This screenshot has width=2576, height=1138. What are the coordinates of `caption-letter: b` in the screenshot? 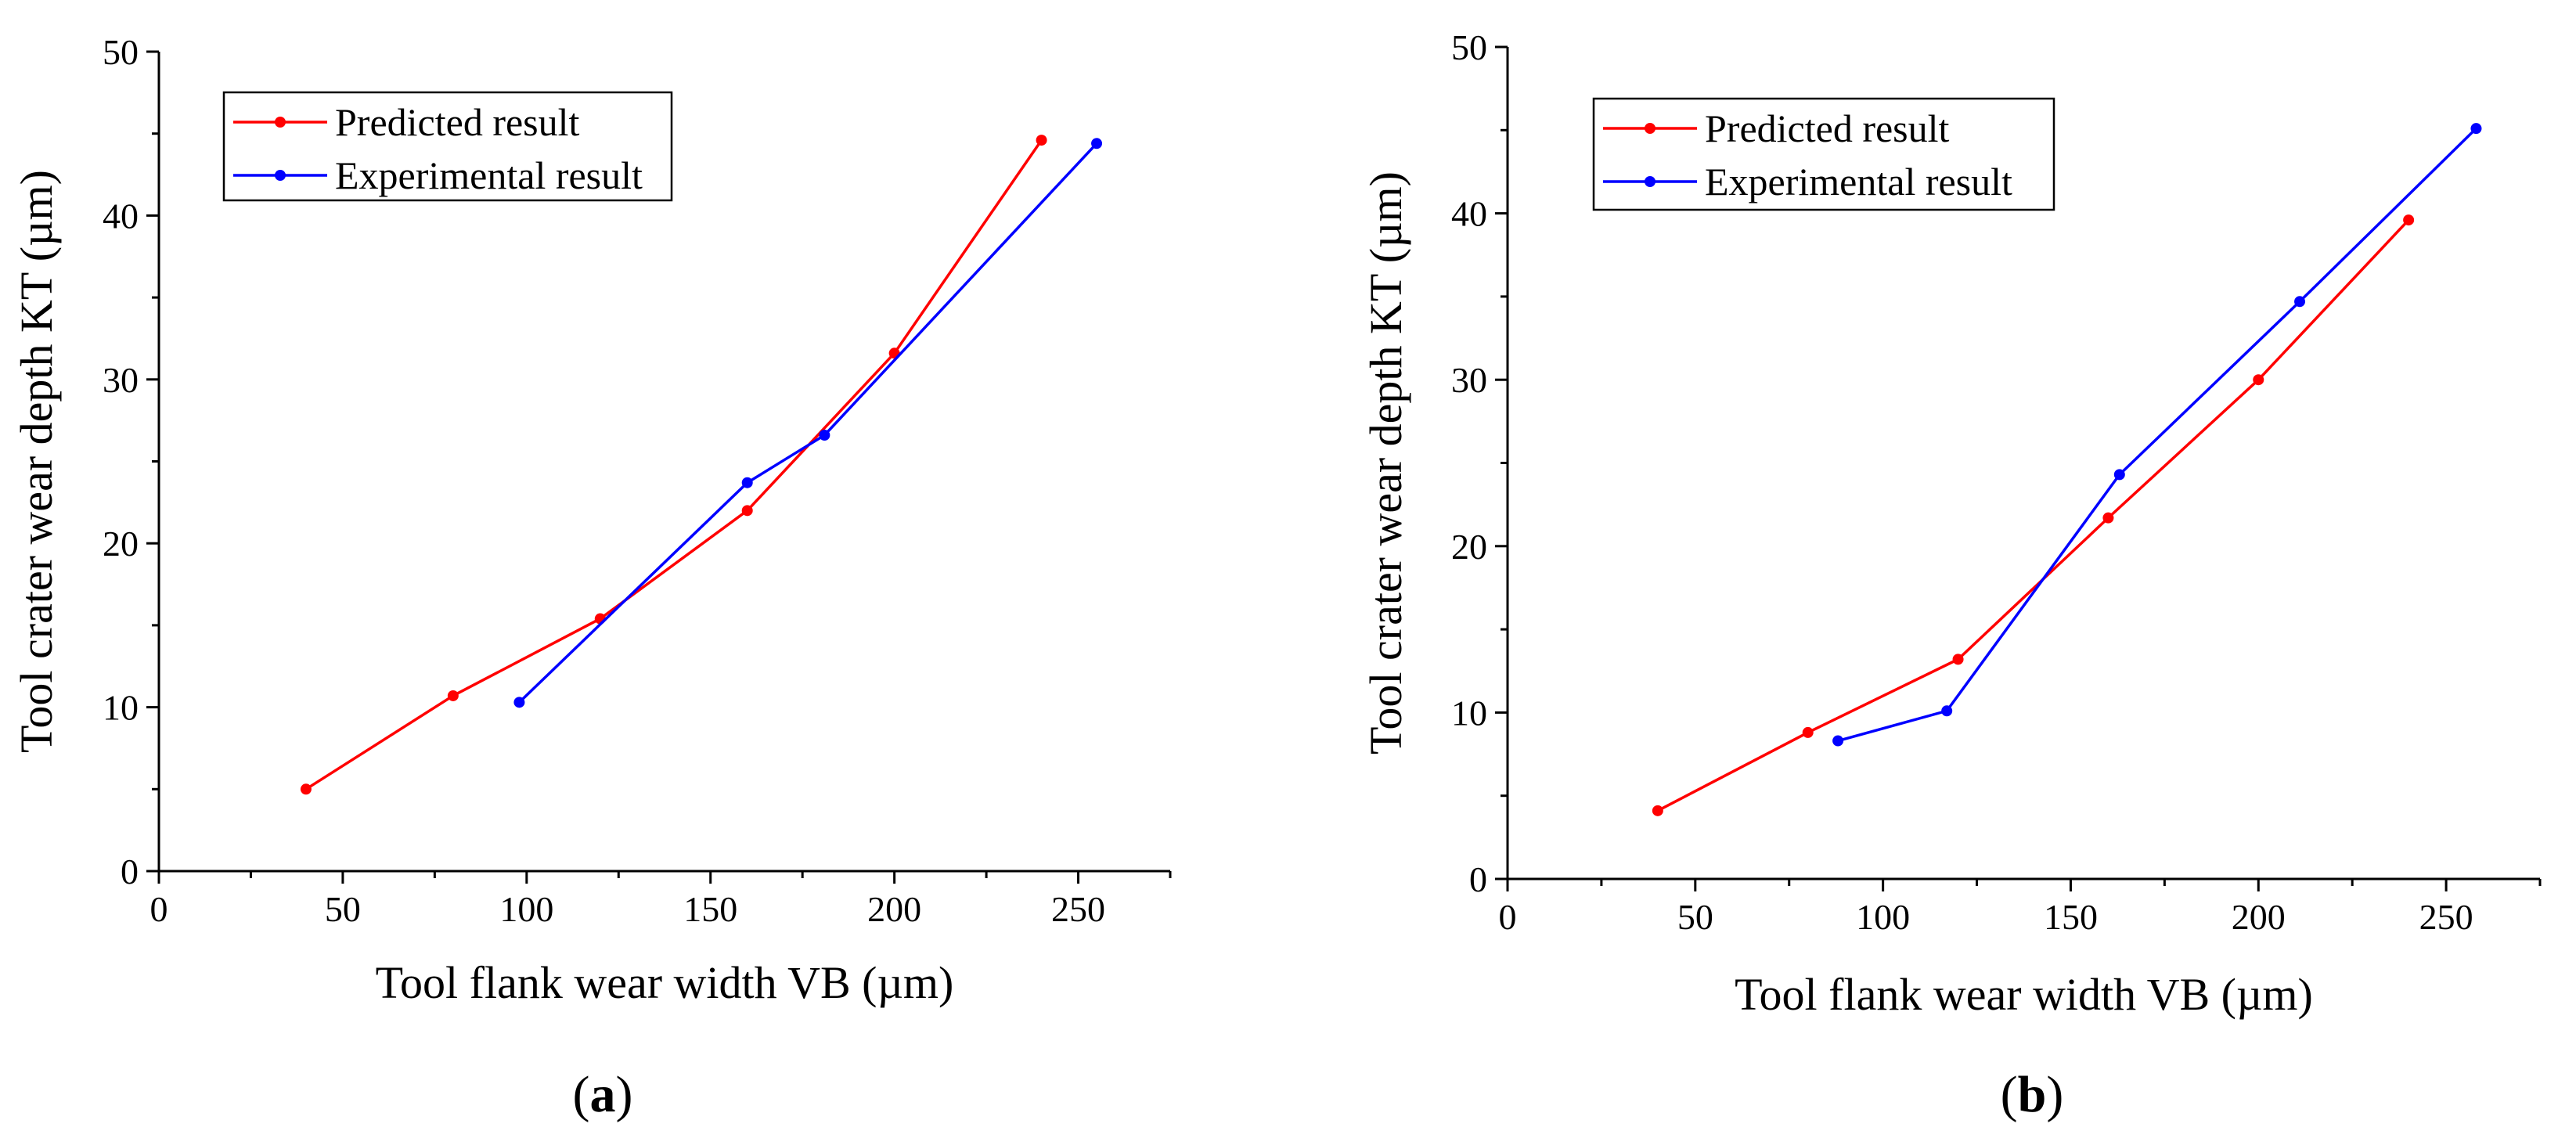 It's located at (2032, 1094).